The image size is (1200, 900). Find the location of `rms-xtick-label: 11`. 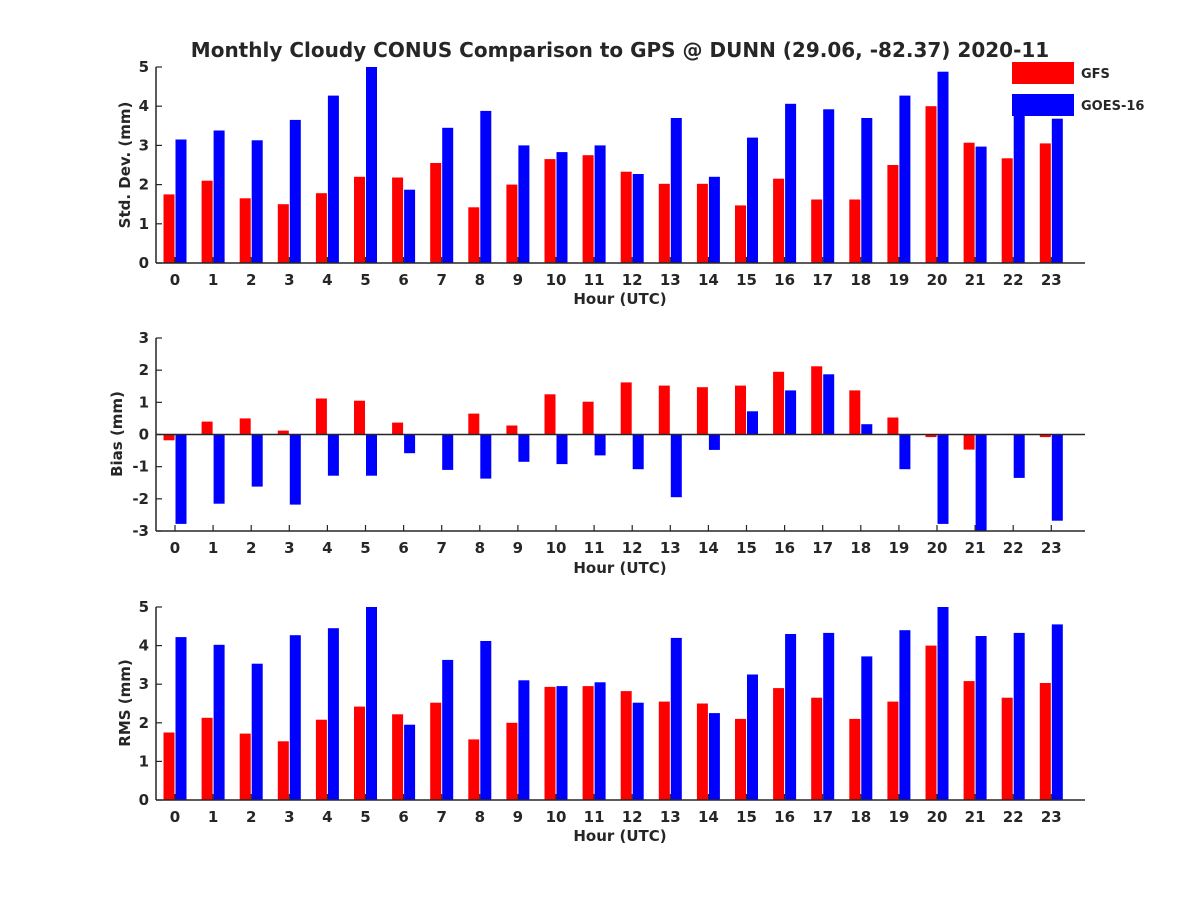

rms-xtick-label: 11 is located at coordinates (594, 817).